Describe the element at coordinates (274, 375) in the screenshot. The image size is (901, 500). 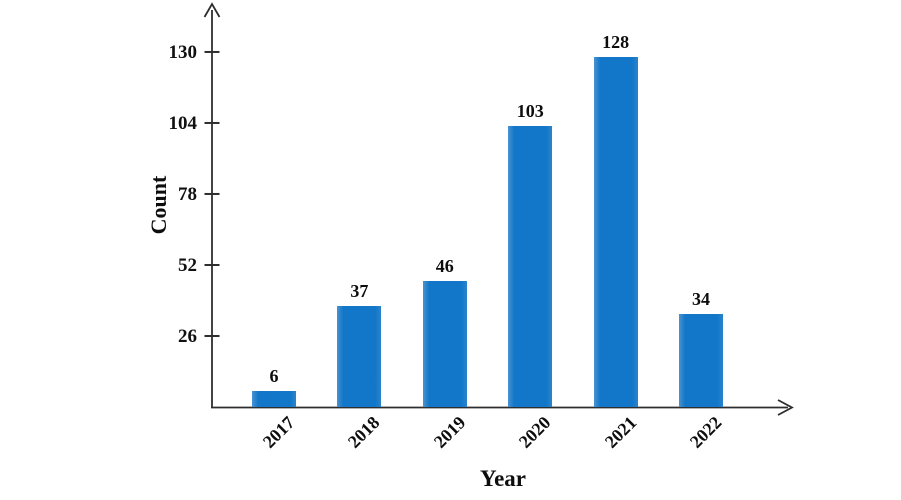
I see `bar-value-label: 6` at that location.